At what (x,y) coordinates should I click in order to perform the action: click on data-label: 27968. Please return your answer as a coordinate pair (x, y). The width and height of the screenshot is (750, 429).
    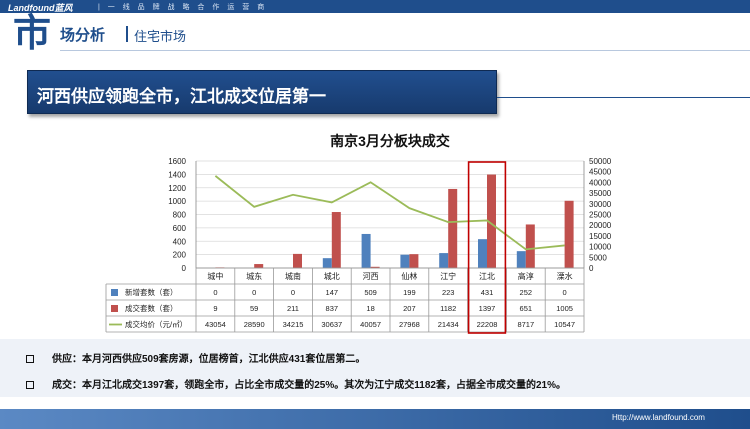
    Looking at the image, I should click on (409, 324).